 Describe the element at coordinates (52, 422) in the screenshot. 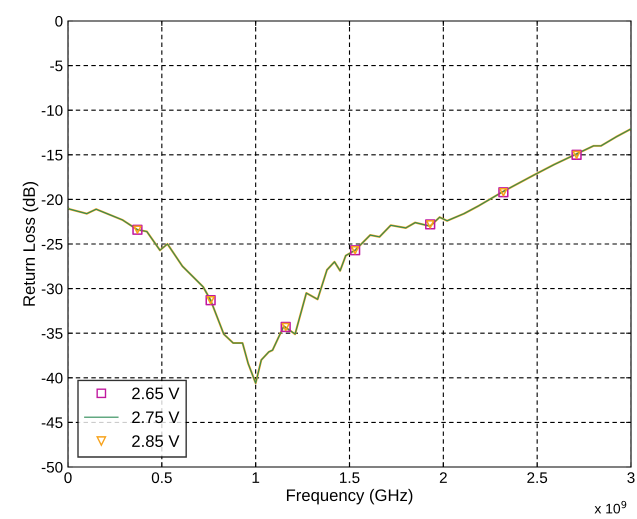

I see `y-tick-label: -45` at that location.